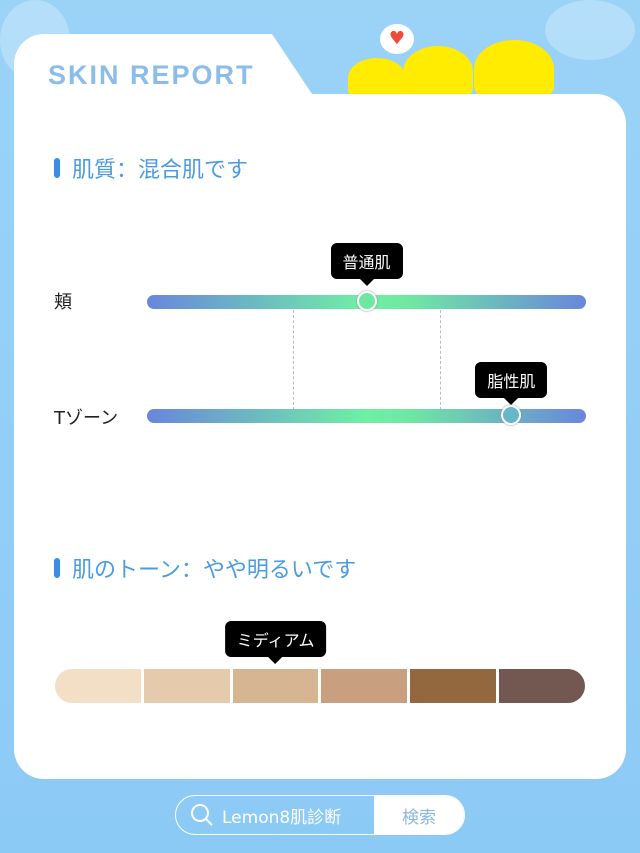  What do you see at coordinates (63, 302) in the screenshot?
I see `cheek-label: 頬` at bounding box center [63, 302].